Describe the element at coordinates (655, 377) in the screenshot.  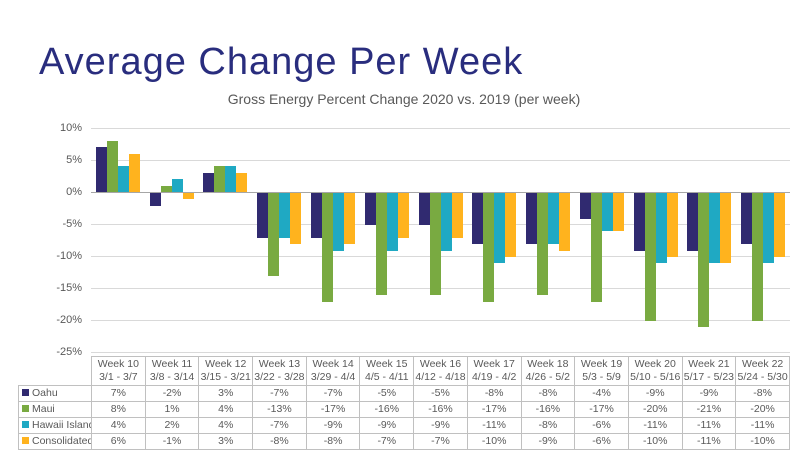
I see `week-date-range: 5/10 - 5/16` at that location.